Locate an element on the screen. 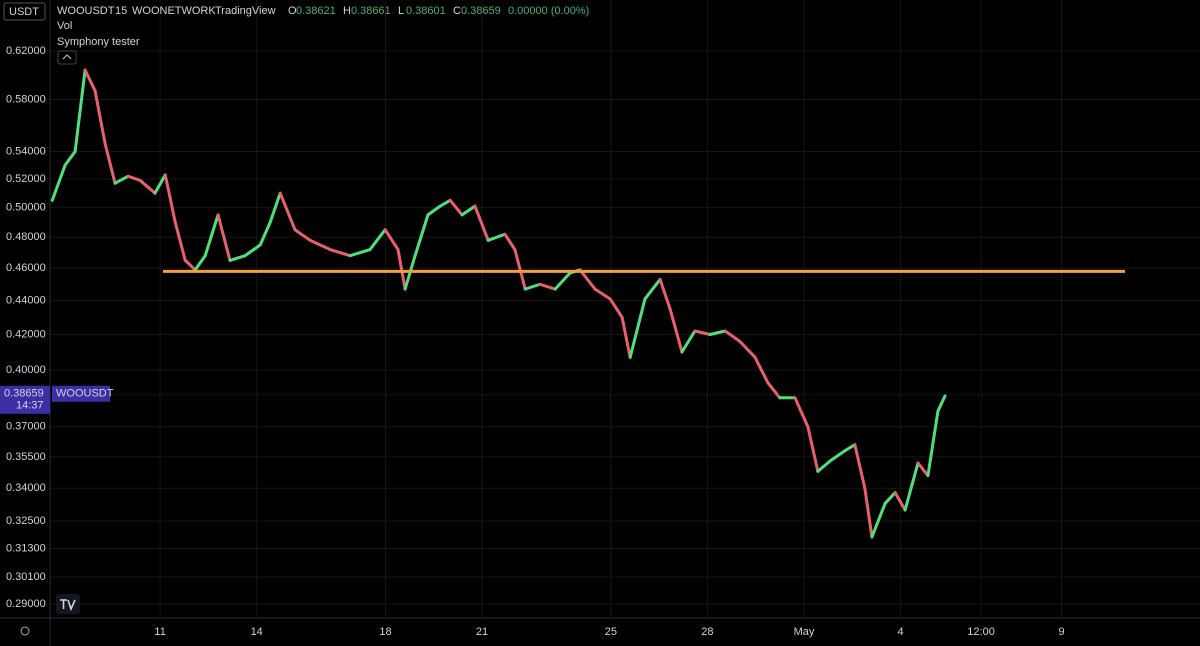 This screenshot has width=1200, height=646. collapse-button is located at coordinates (67, 57).